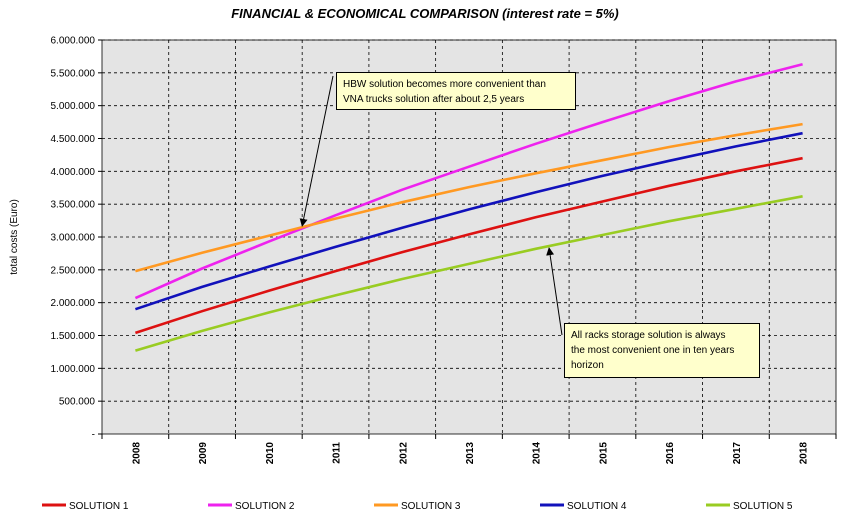  What do you see at coordinates (737, 453) in the screenshot?
I see `x-tick-label: 2017` at bounding box center [737, 453].